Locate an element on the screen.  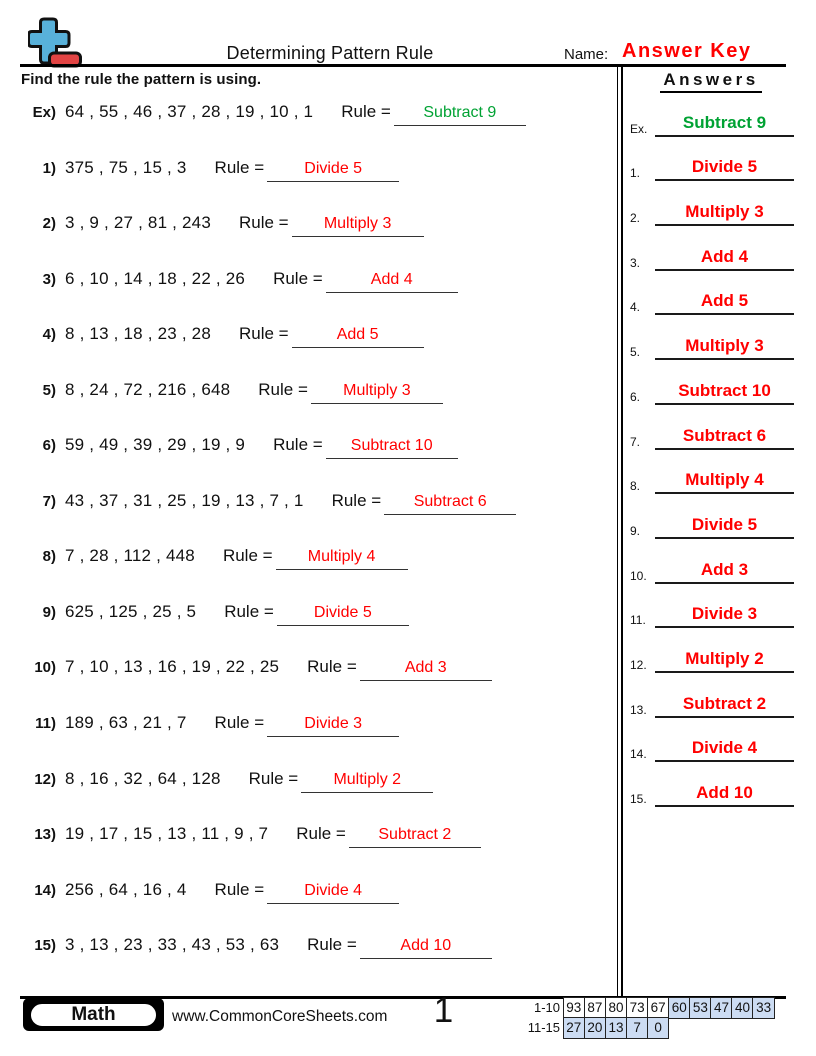
answer-row-10: 10. Add 3 is located at coordinates (711, 565).